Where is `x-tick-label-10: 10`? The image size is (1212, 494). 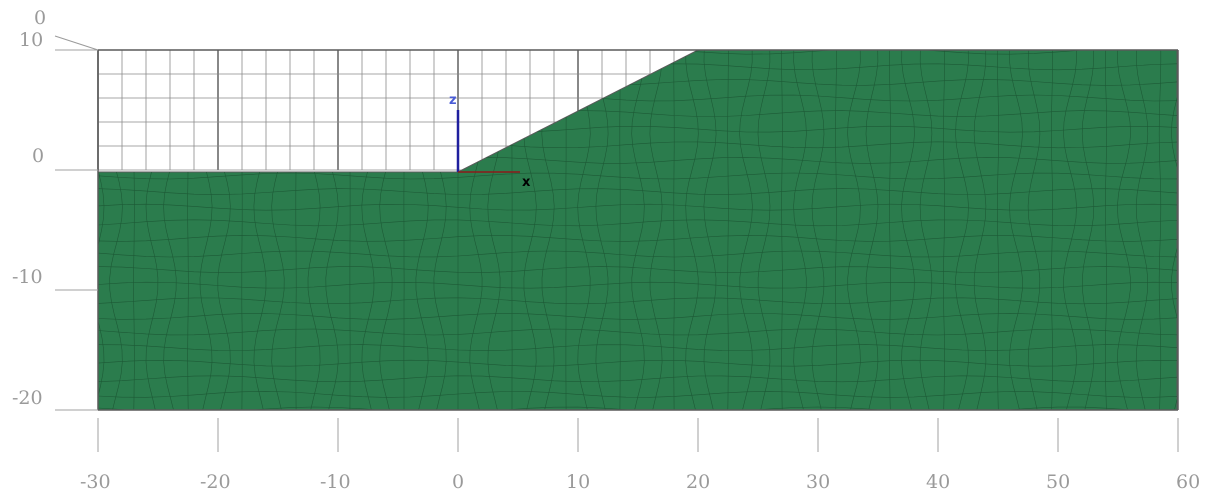 x-tick-label-10: 10 is located at coordinates (578, 482).